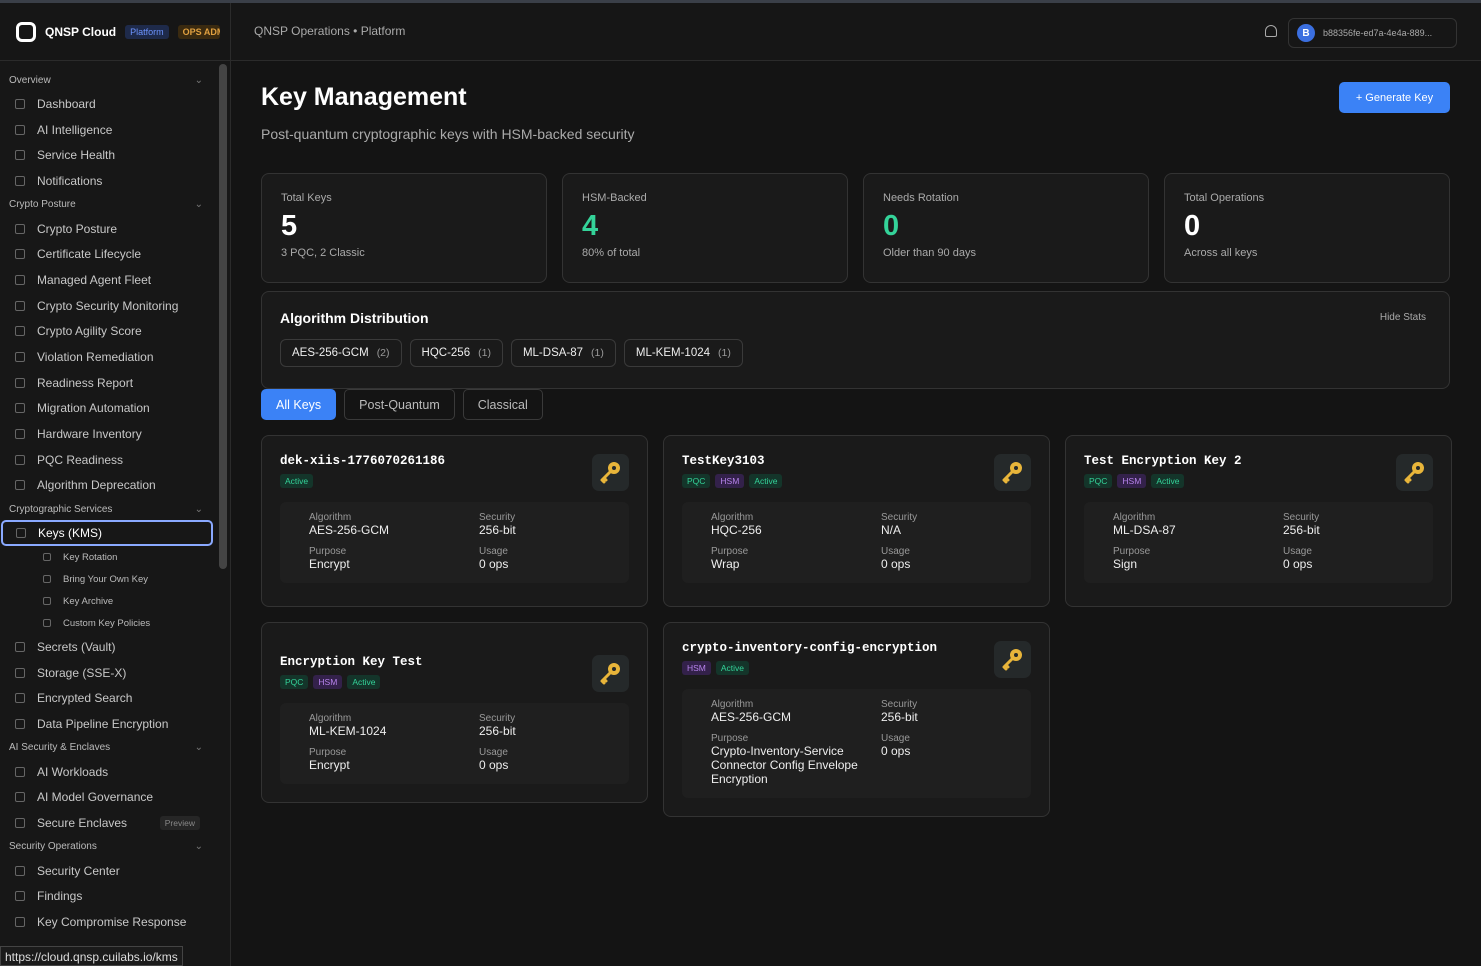 The height and width of the screenshot is (966, 1481). Describe the element at coordinates (106, 871) in the screenshot. I see `nav-item: Security Center` at that location.